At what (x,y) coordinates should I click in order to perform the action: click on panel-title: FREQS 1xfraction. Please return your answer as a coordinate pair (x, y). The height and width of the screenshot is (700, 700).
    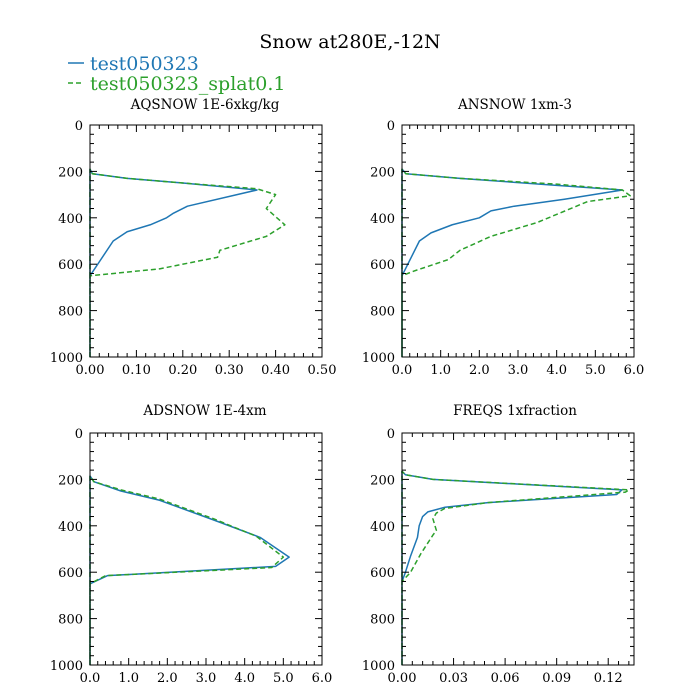
    Looking at the image, I should click on (515, 411).